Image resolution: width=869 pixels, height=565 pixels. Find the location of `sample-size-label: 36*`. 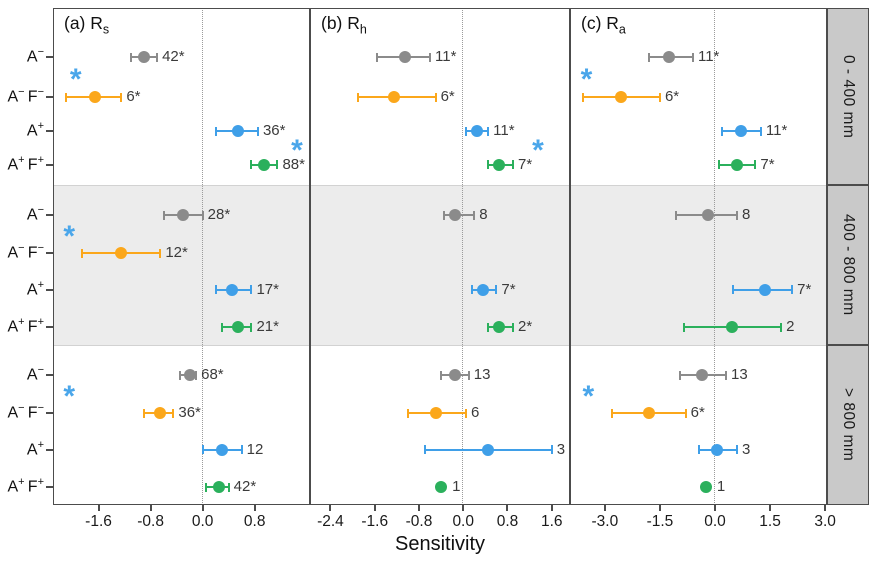

sample-size-label: 36* is located at coordinates (189, 412).